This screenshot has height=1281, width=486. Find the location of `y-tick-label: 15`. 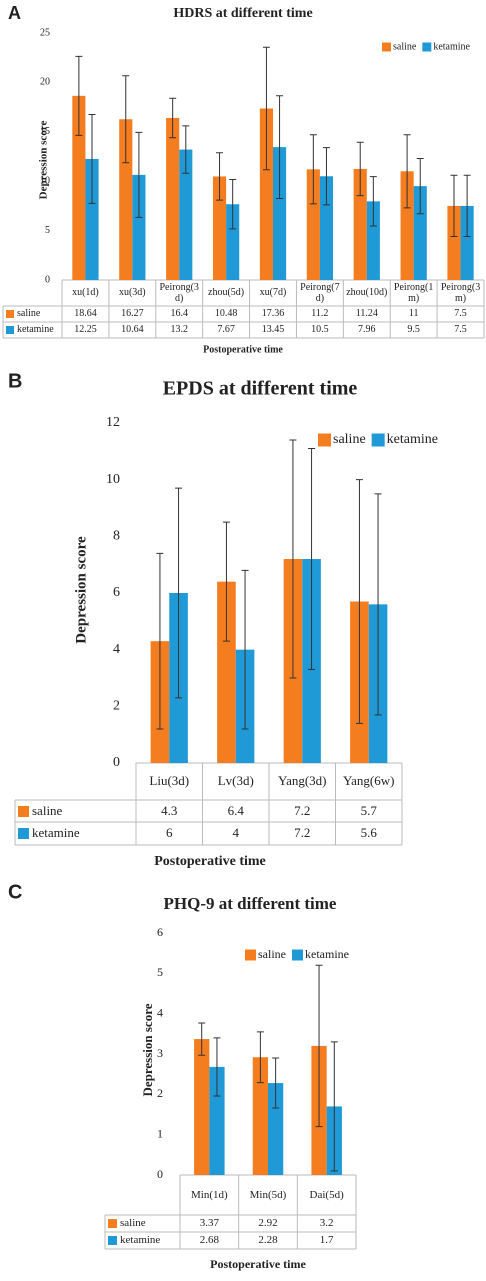

y-tick-label: 15 is located at coordinates (45, 131).